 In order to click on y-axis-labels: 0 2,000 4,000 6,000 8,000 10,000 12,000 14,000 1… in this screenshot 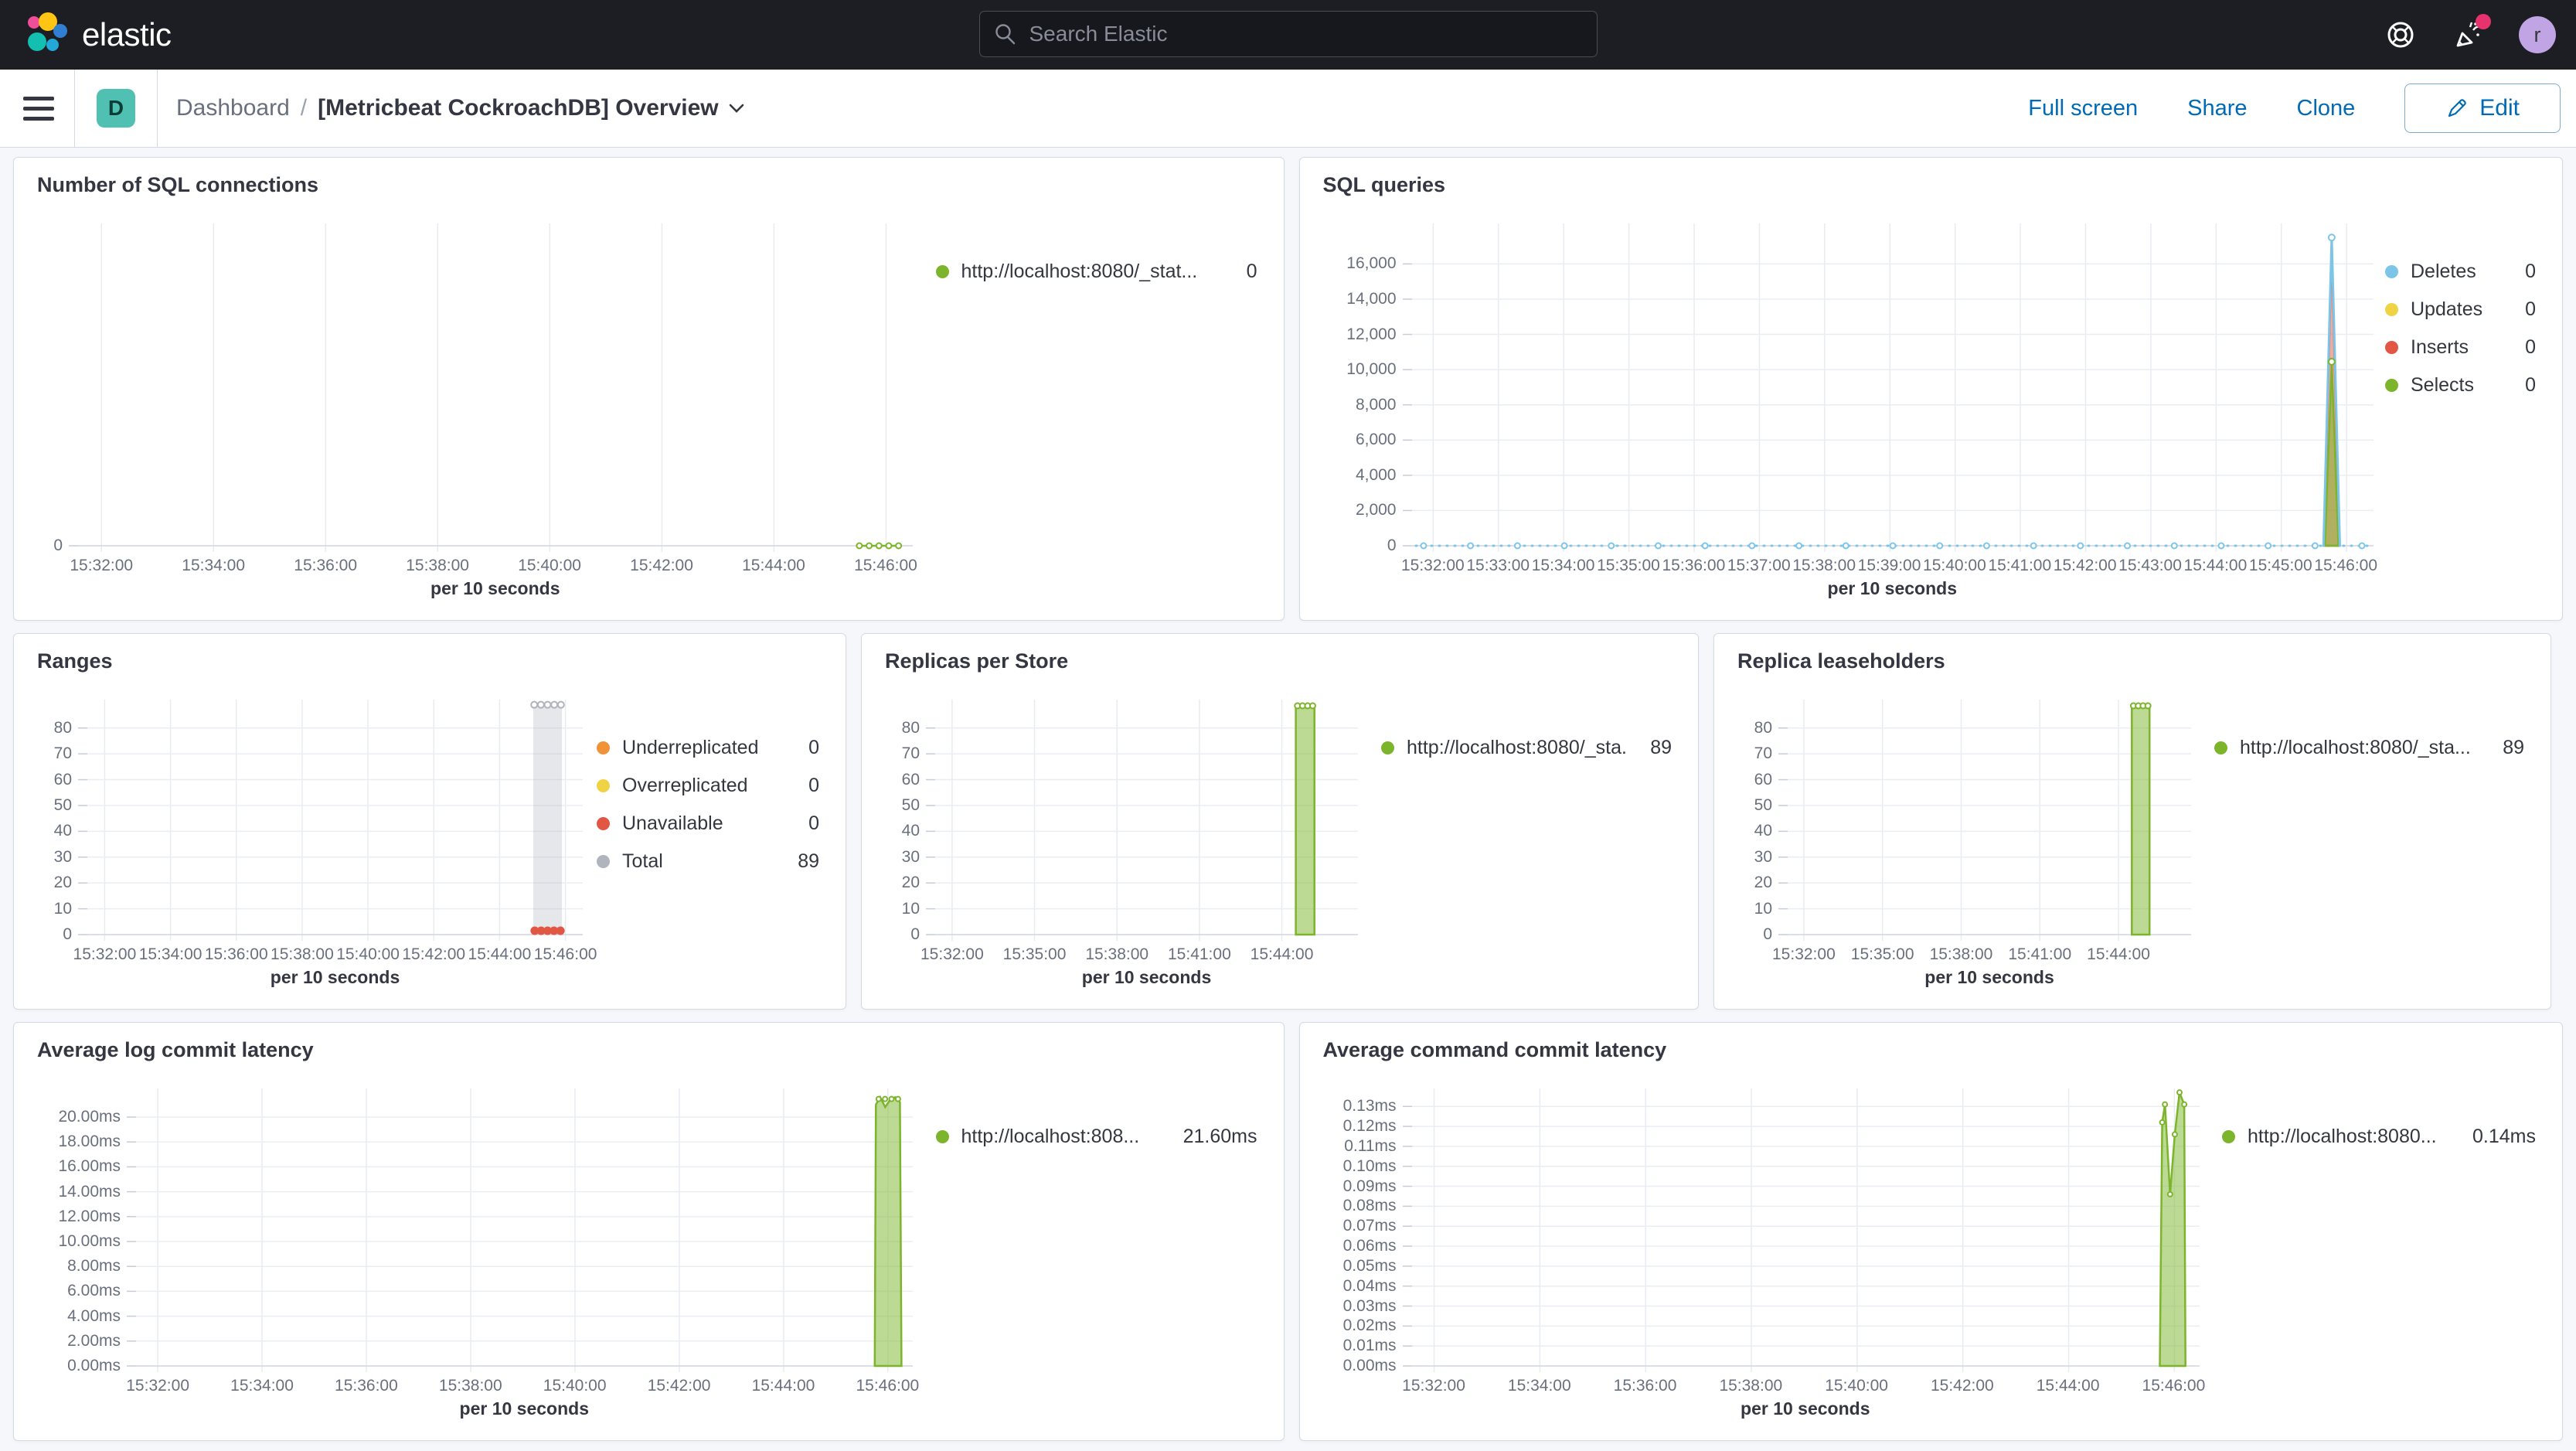, I will do `click(1371, 404)`.